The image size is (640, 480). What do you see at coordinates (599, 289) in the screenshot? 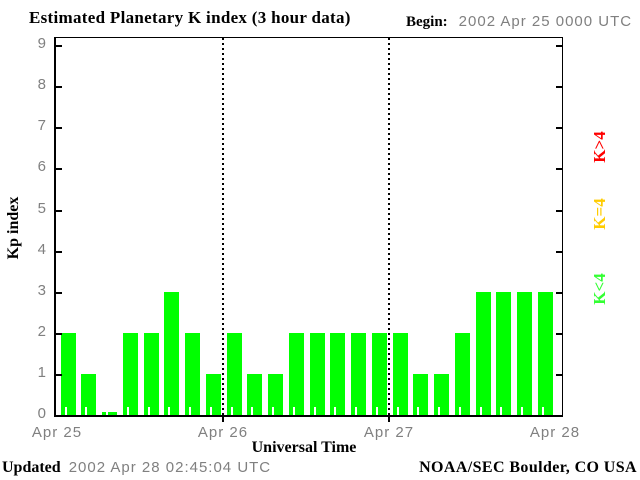
I see `legend-item-quiet: K<4` at bounding box center [599, 289].